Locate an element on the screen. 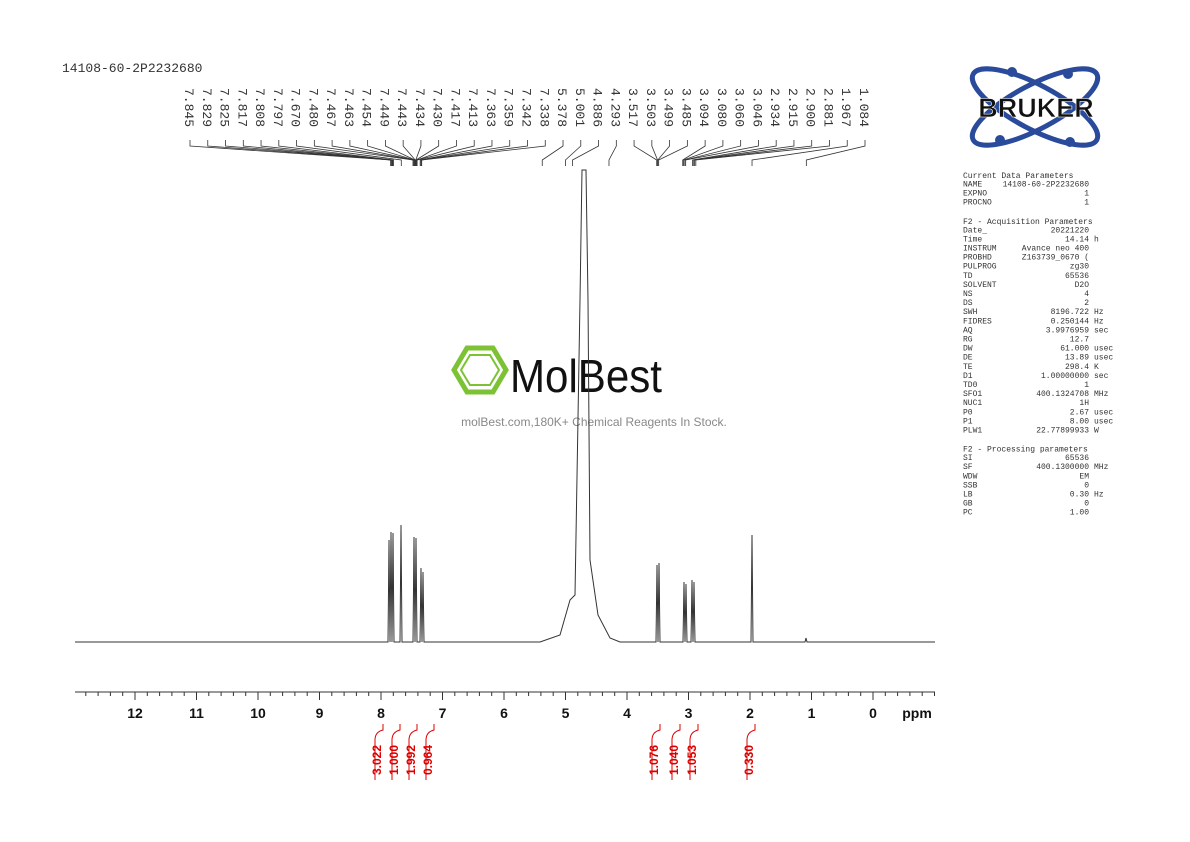 The width and height of the screenshot is (1190, 842). param-name: D1 is located at coordinates (968, 376).